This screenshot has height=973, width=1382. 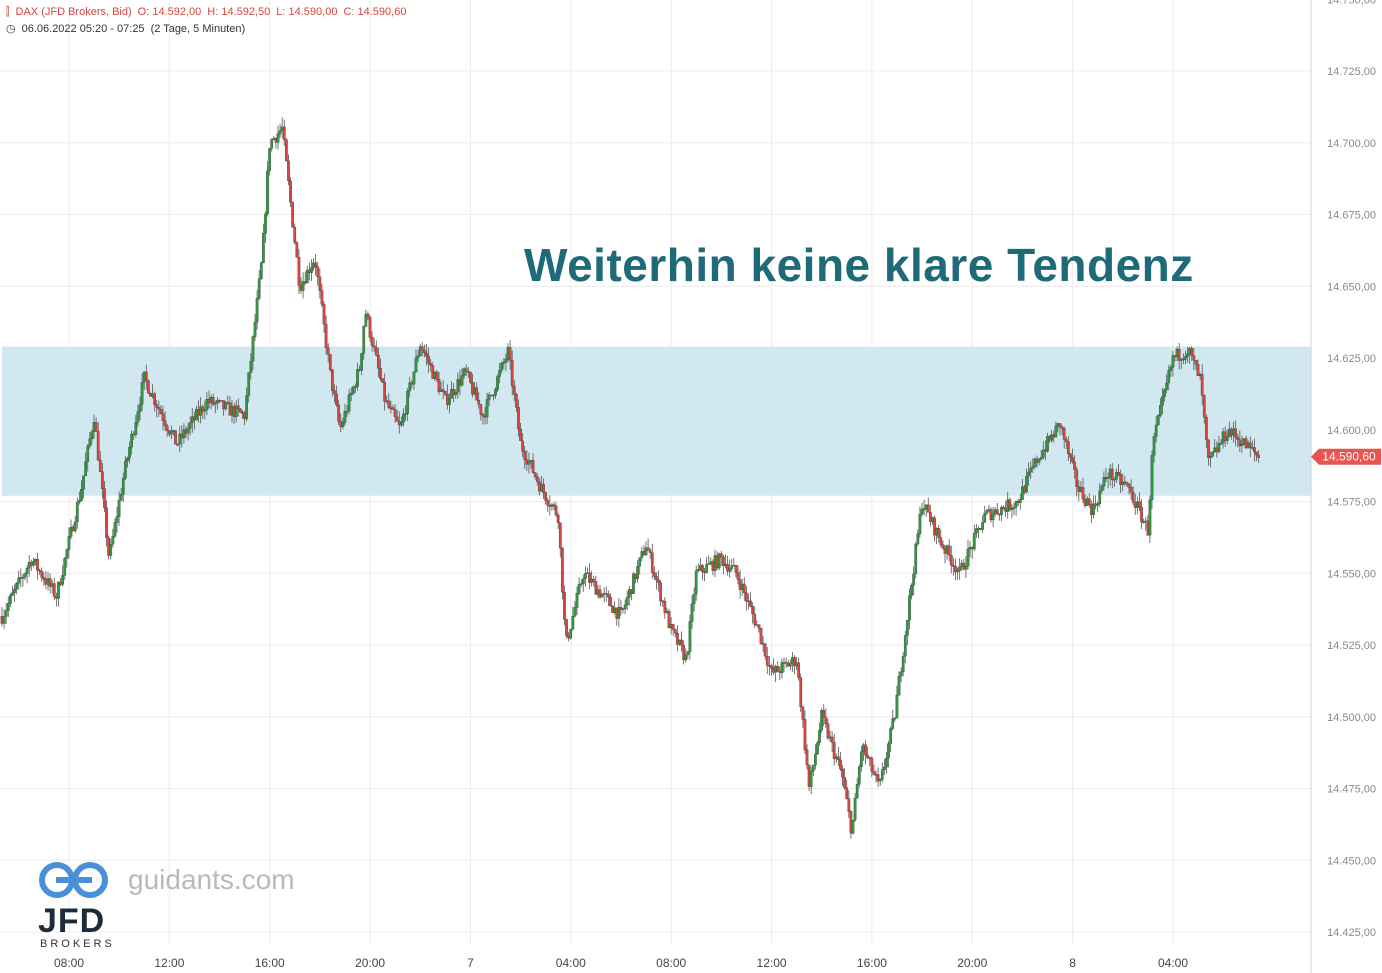 I want to click on chart-headline: Weiterhin keine klare Tendenz, so click(x=859, y=265).